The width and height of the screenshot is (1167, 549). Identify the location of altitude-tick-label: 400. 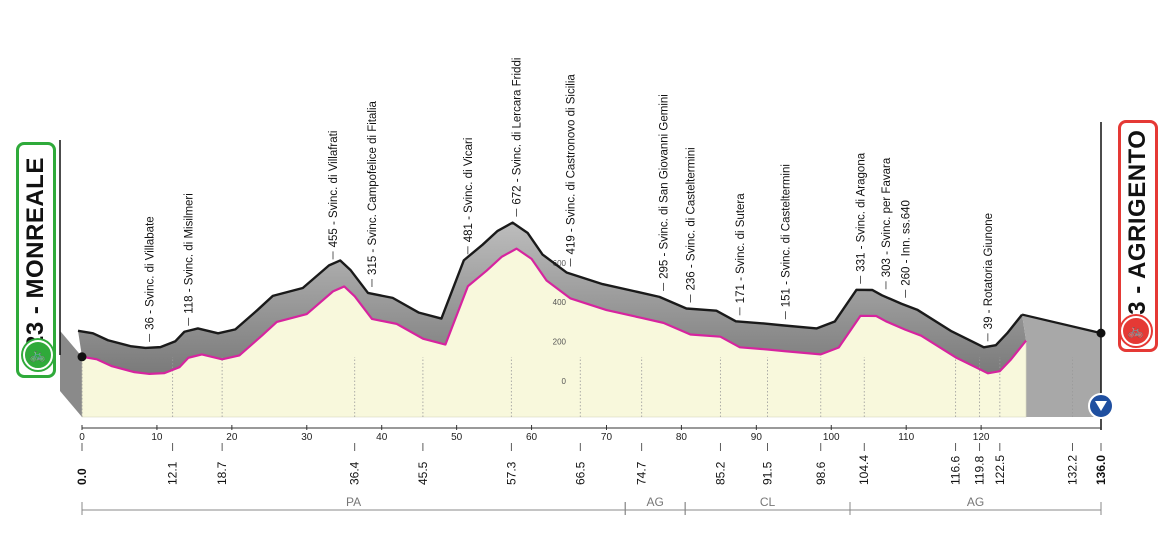
(560, 302).